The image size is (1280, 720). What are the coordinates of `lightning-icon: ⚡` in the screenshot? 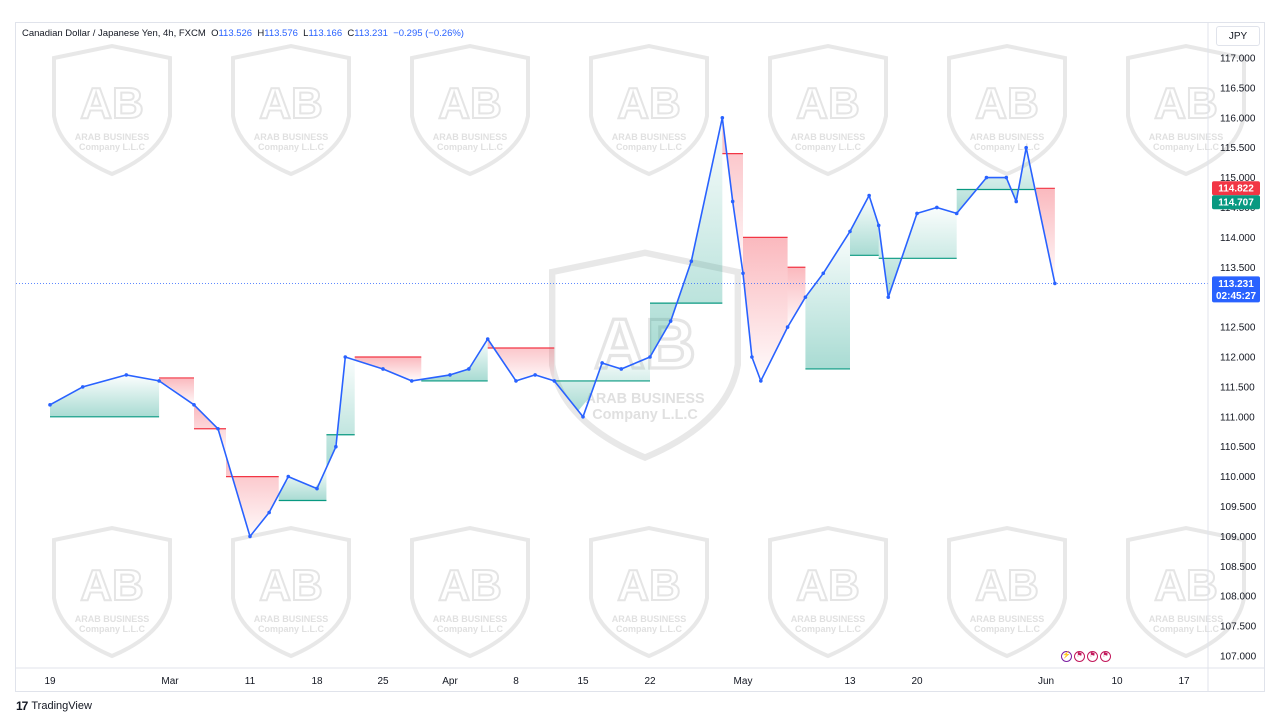 It's located at (1066, 656).